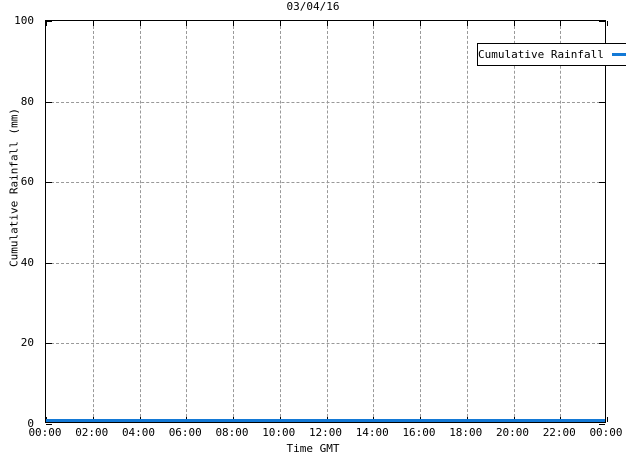 Image resolution: width=626 pixels, height=459 pixels. I want to click on y-tick-label: 0, so click(30, 423).